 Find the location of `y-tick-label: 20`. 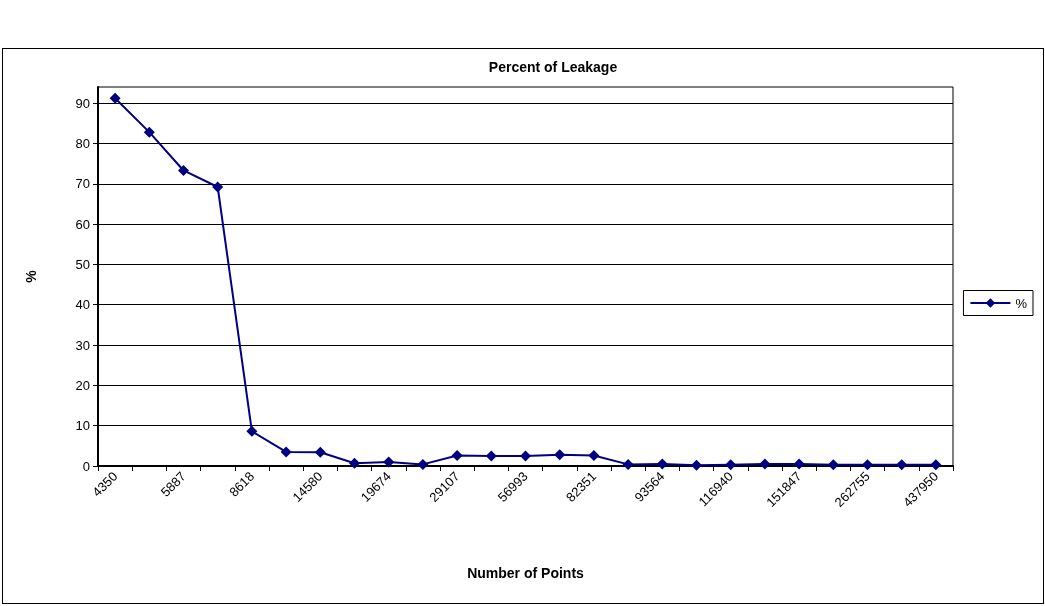

y-tick-label: 20 is located at coordinates (82, 385).